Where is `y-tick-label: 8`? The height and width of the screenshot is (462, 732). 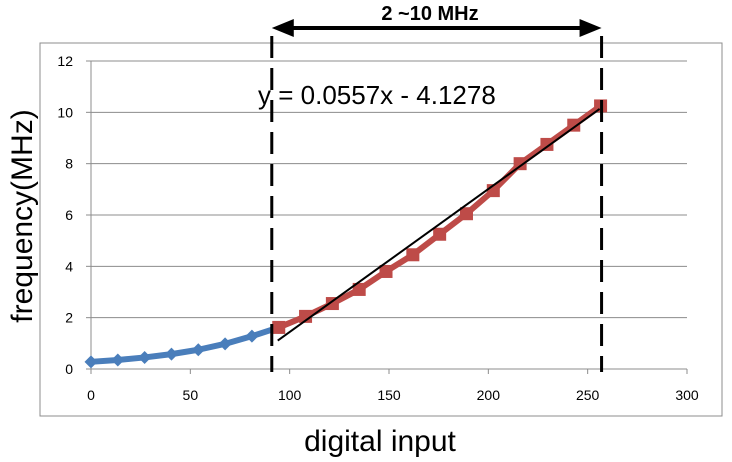 y-tick-label: 8 is located at coordinates (69, 164).